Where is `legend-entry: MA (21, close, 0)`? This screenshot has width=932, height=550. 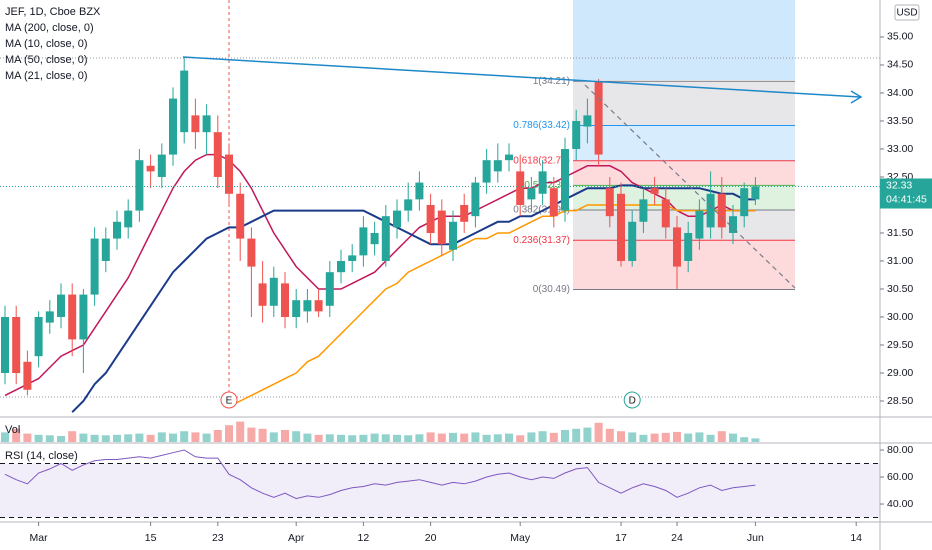
legend-entry: MA (21, close, 0) is located at coordinates (46, 76).